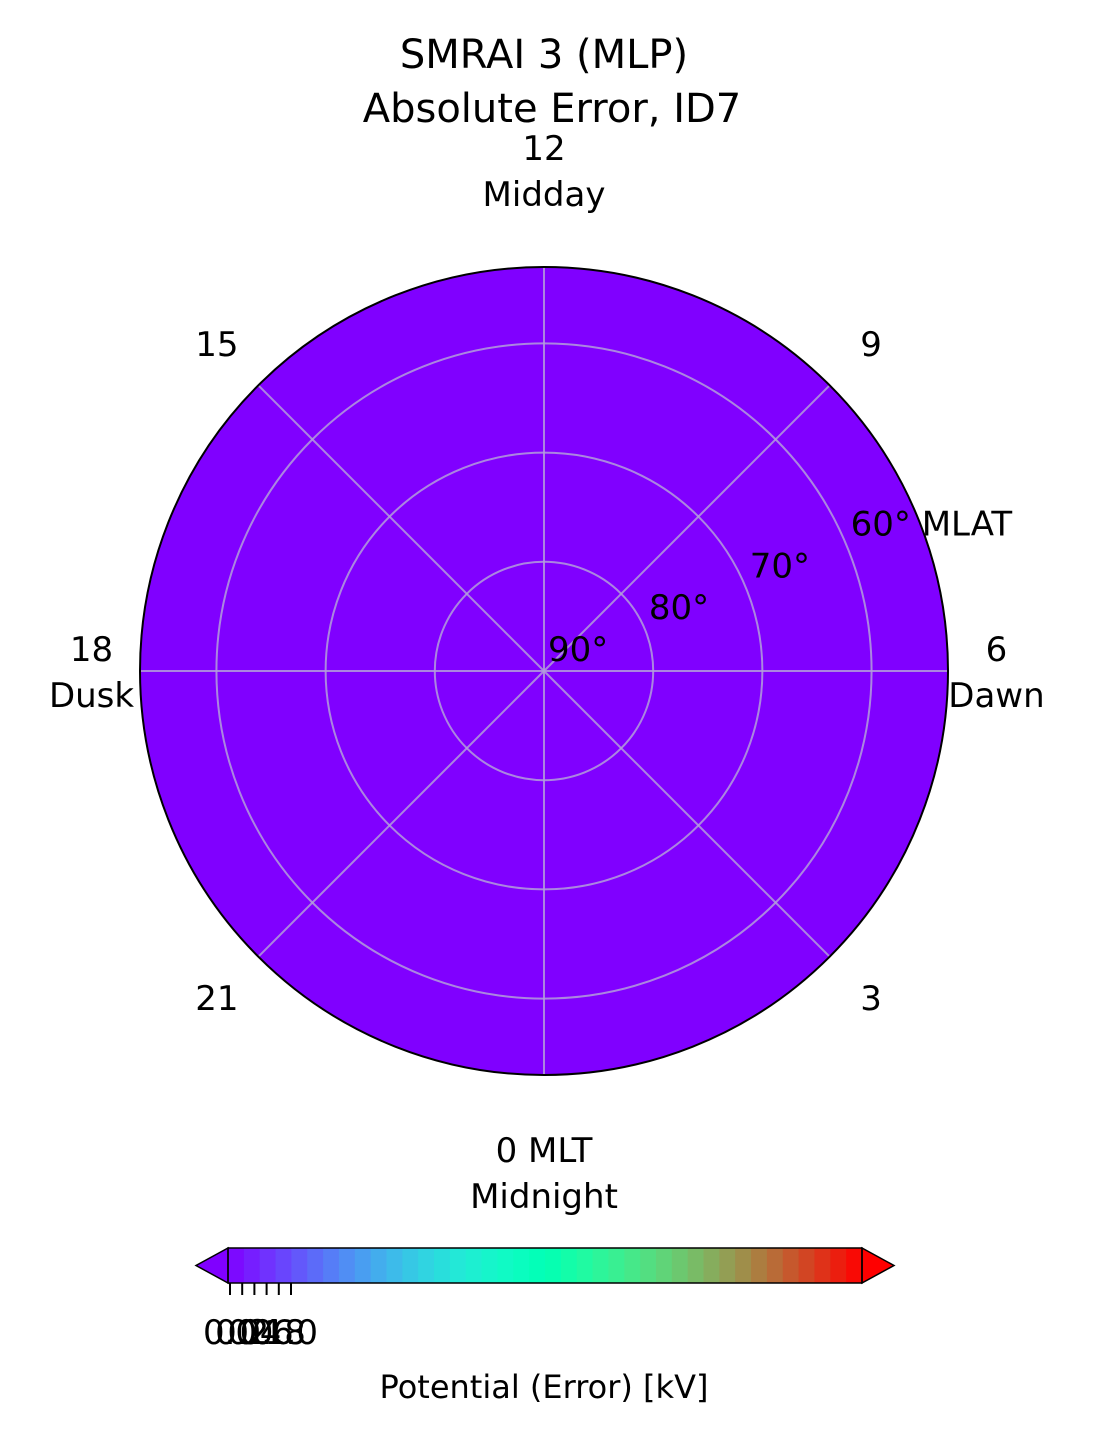  Describe the element at coordinates (552, 109) in the screenshot. I see `chart-title-line2: Absolute Error, ID7` at that location.